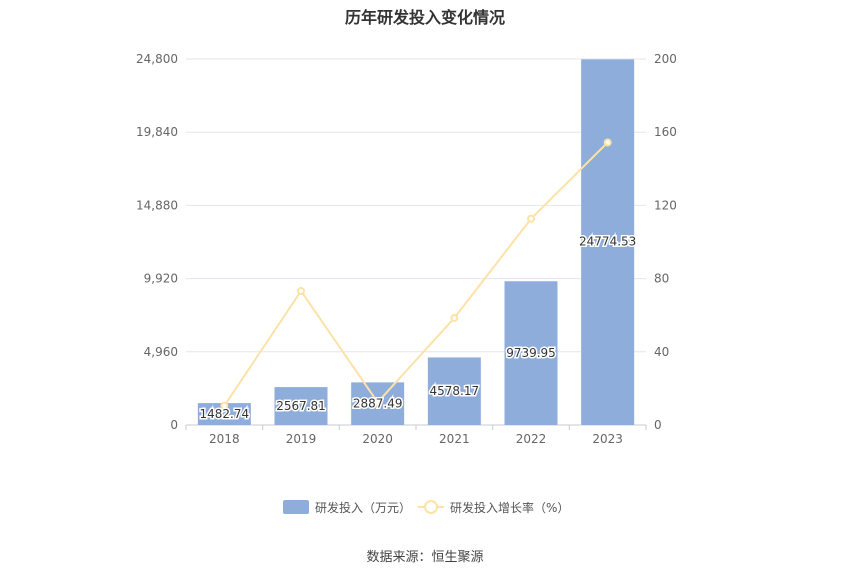 Image resolution: width=850 pixels, height=575 pixels. I want to click on bar-rd-spend-2019, so click(301, 406).